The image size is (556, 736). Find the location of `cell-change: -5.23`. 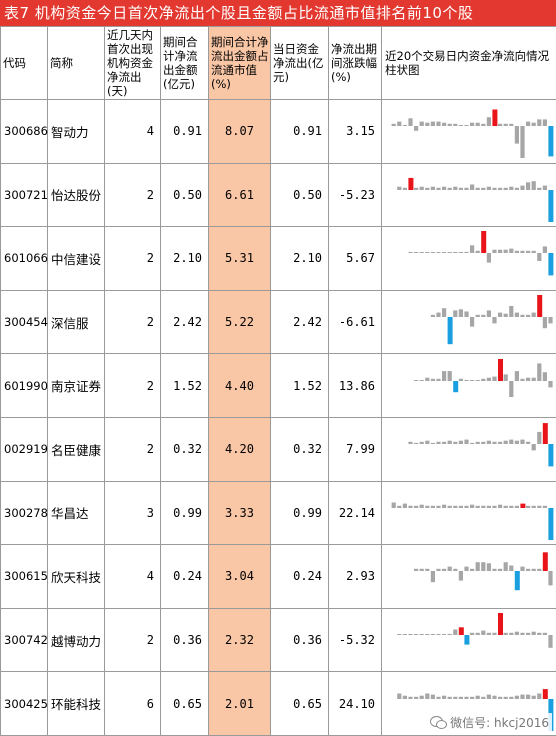

cell-change: -5.23 is located at coordinates (355, 195).